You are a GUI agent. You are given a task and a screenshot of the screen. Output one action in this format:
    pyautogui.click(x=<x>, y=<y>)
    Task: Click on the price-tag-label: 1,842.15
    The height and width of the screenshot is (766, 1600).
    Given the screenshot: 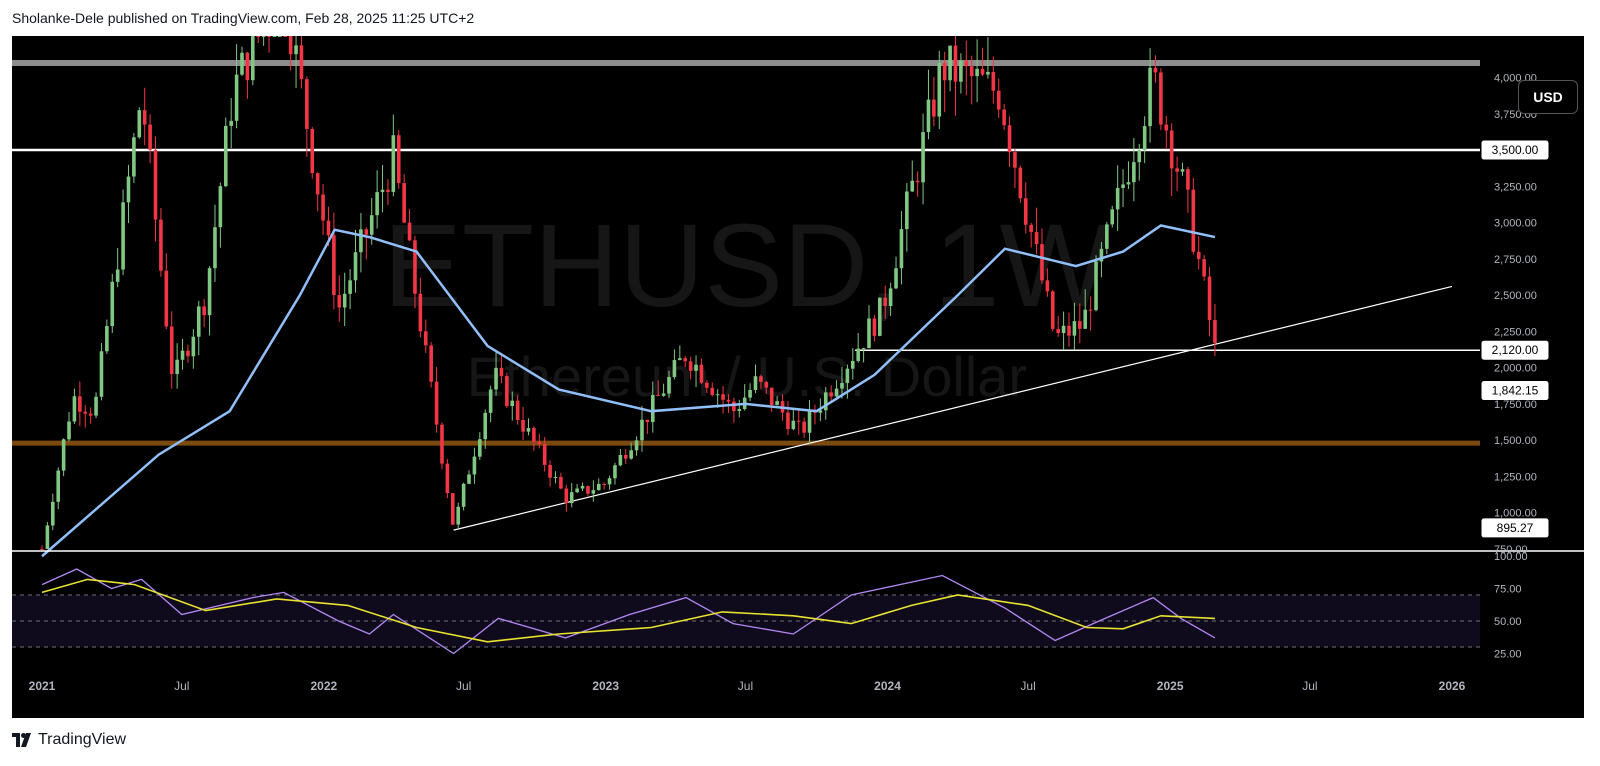 What is the action you would take?
    pyautogui.click(x=1515, y=391)
    